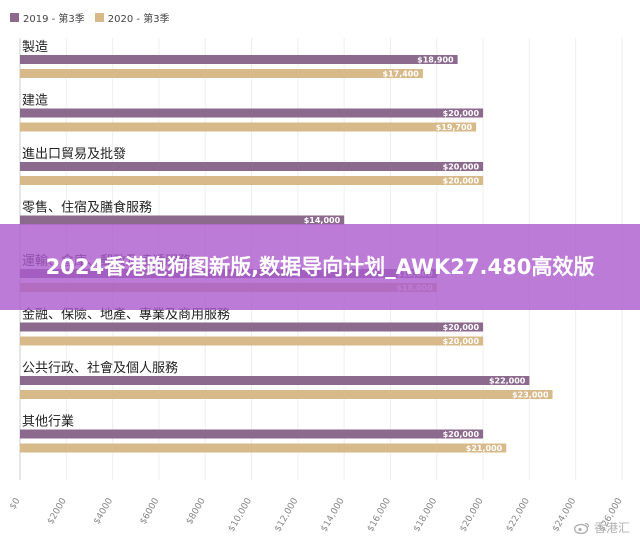  Describe the element at coordinates (138, 19) in the screenshot. I see `legend-label-2020: 2020 - 第3季` at that location.